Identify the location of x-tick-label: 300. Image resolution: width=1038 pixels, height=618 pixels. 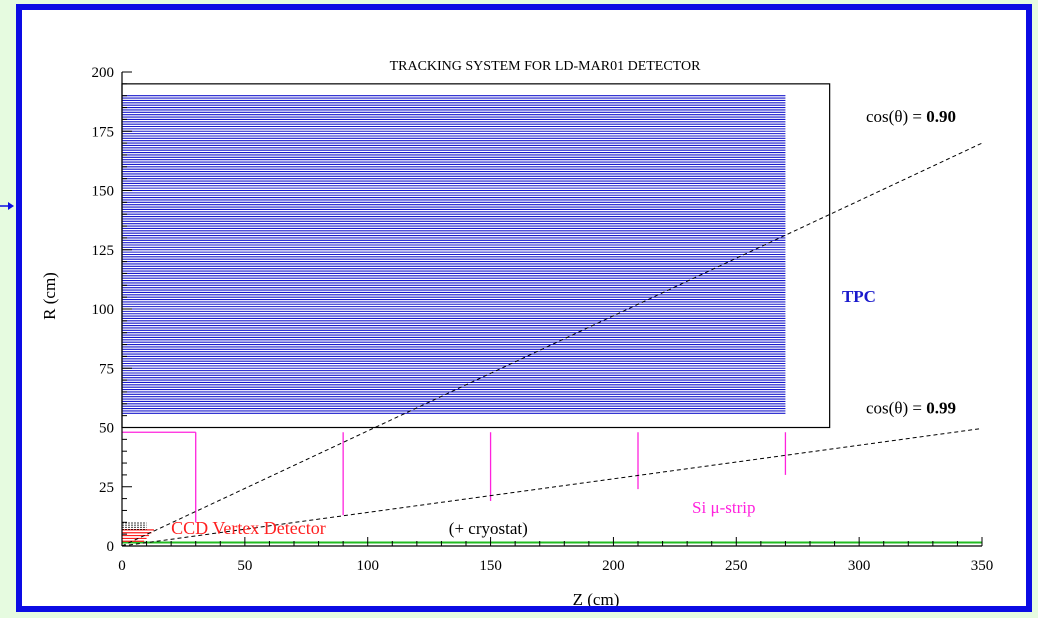
(859, 566).